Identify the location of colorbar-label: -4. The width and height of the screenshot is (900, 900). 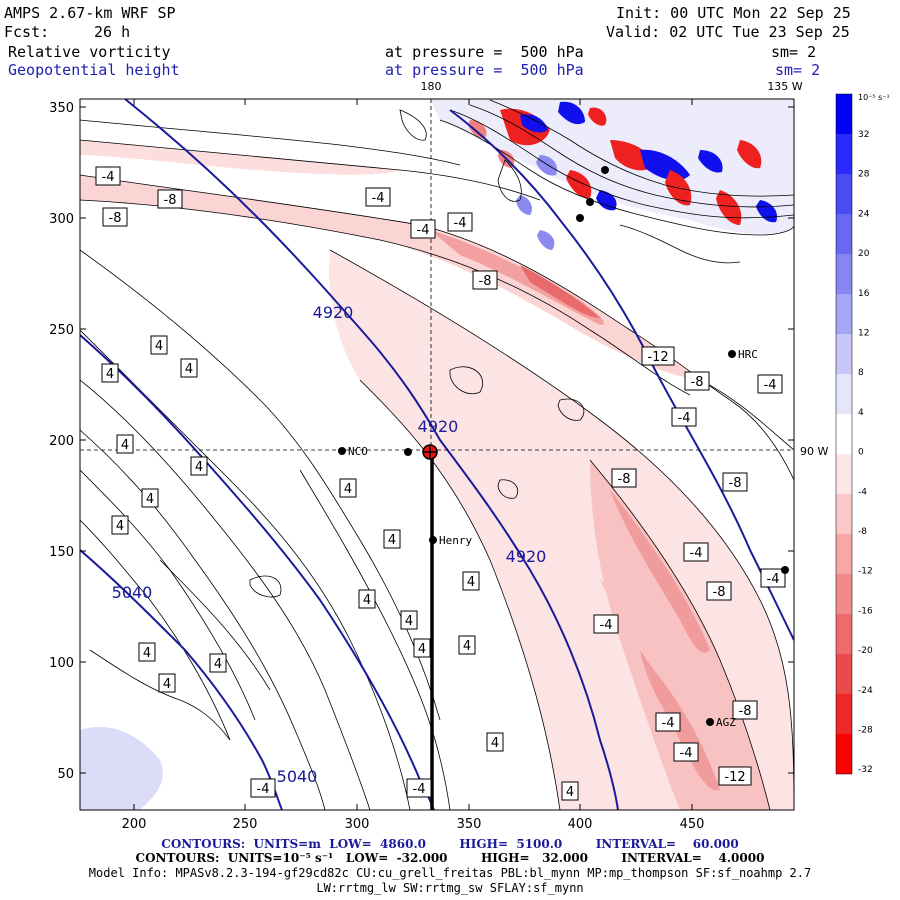
(862, 492).